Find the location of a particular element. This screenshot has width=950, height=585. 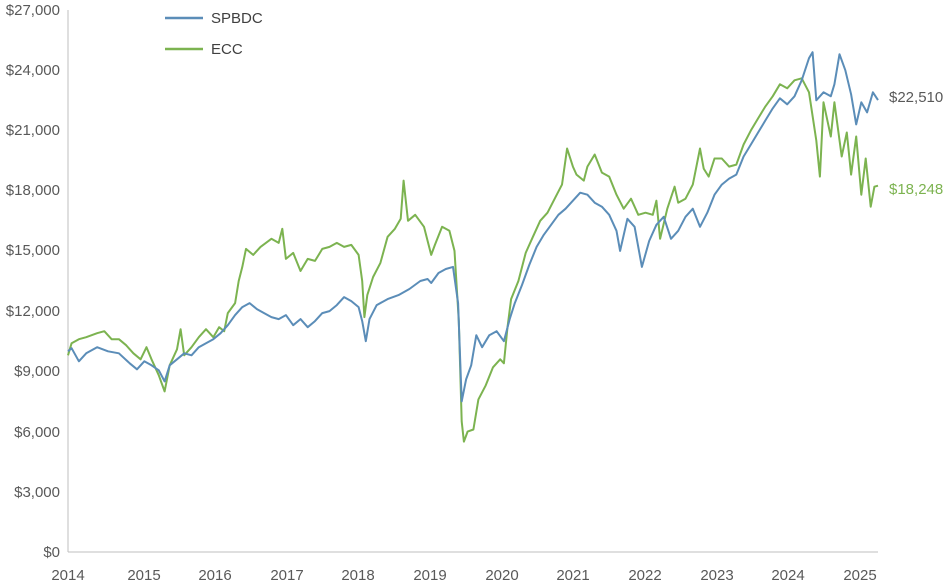

end-value-label-ecc: $18,248 is located at coordinates (916, 189).